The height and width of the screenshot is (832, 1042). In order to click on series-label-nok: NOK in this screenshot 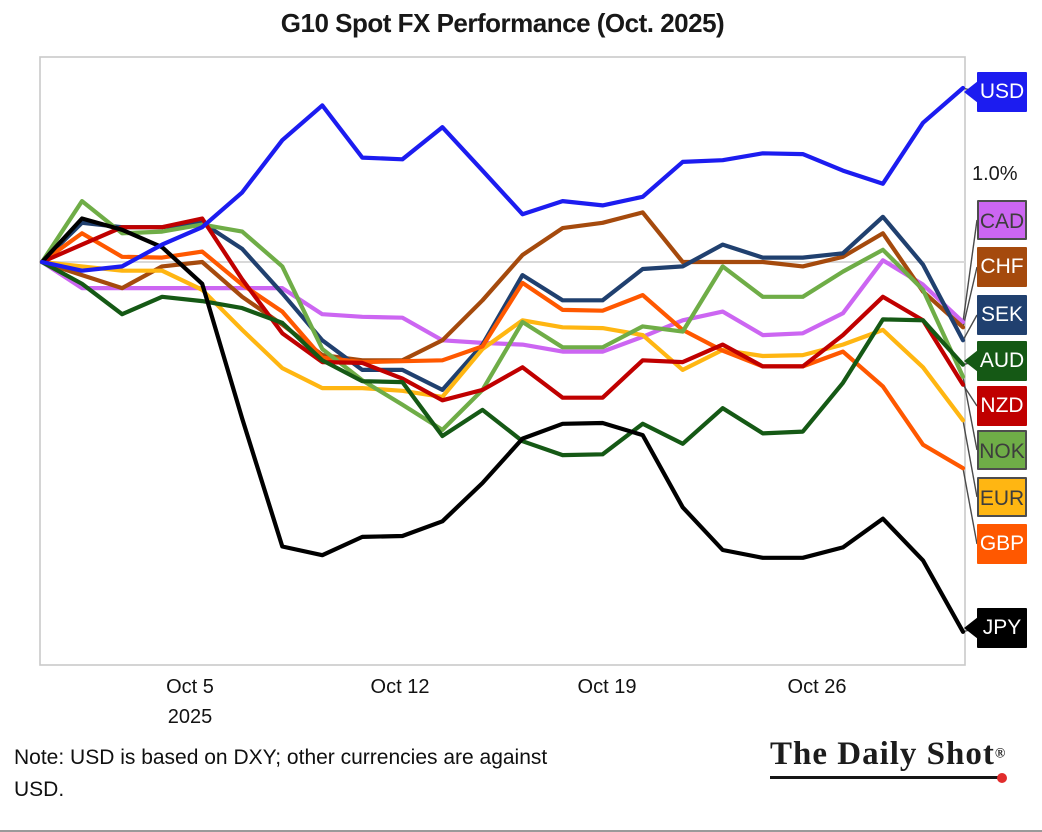, I will do `click(1002, 450)`.